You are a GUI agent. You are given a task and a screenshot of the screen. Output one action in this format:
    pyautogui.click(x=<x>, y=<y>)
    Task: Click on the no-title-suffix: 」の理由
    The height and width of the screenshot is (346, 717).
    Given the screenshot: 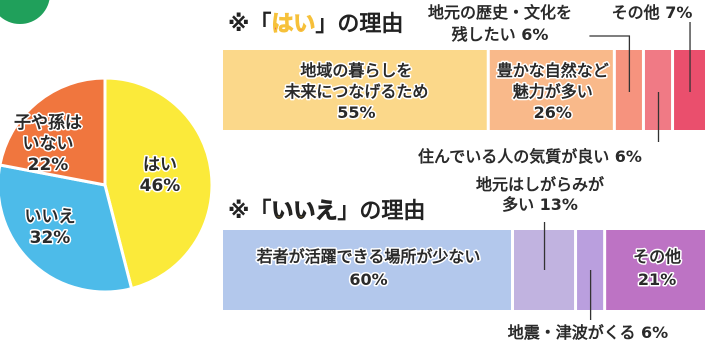 What is the action you would take?
    pyautogui.click(x=381, y=211)
    